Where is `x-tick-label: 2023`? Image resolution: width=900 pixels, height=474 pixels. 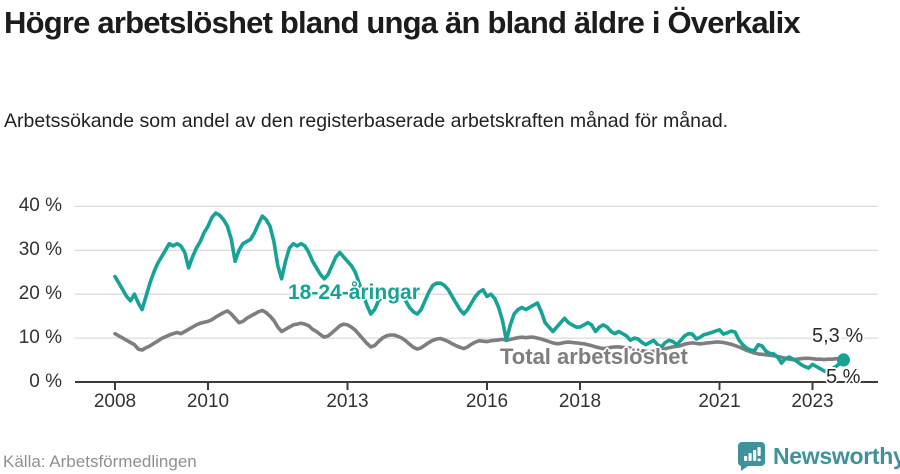 x-tick-label: 2023 is located at coordinates (812, 401).